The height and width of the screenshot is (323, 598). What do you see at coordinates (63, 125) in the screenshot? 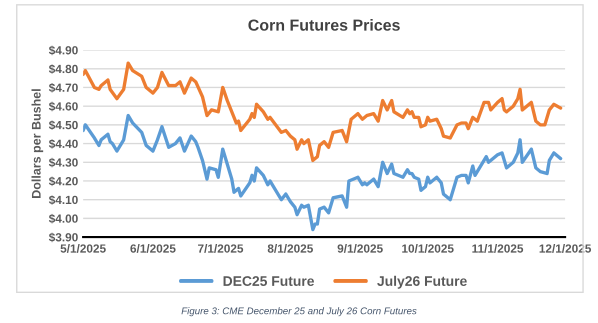
I see `y-tick-label: $4.50` at bounding box center [63, 125].